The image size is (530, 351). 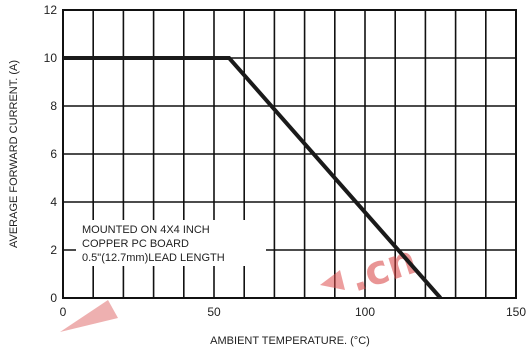 What do you see at coordinates (332, 280) in the screenshot?
I see `watermark-mark-icon` at bounding box center [332, 280].